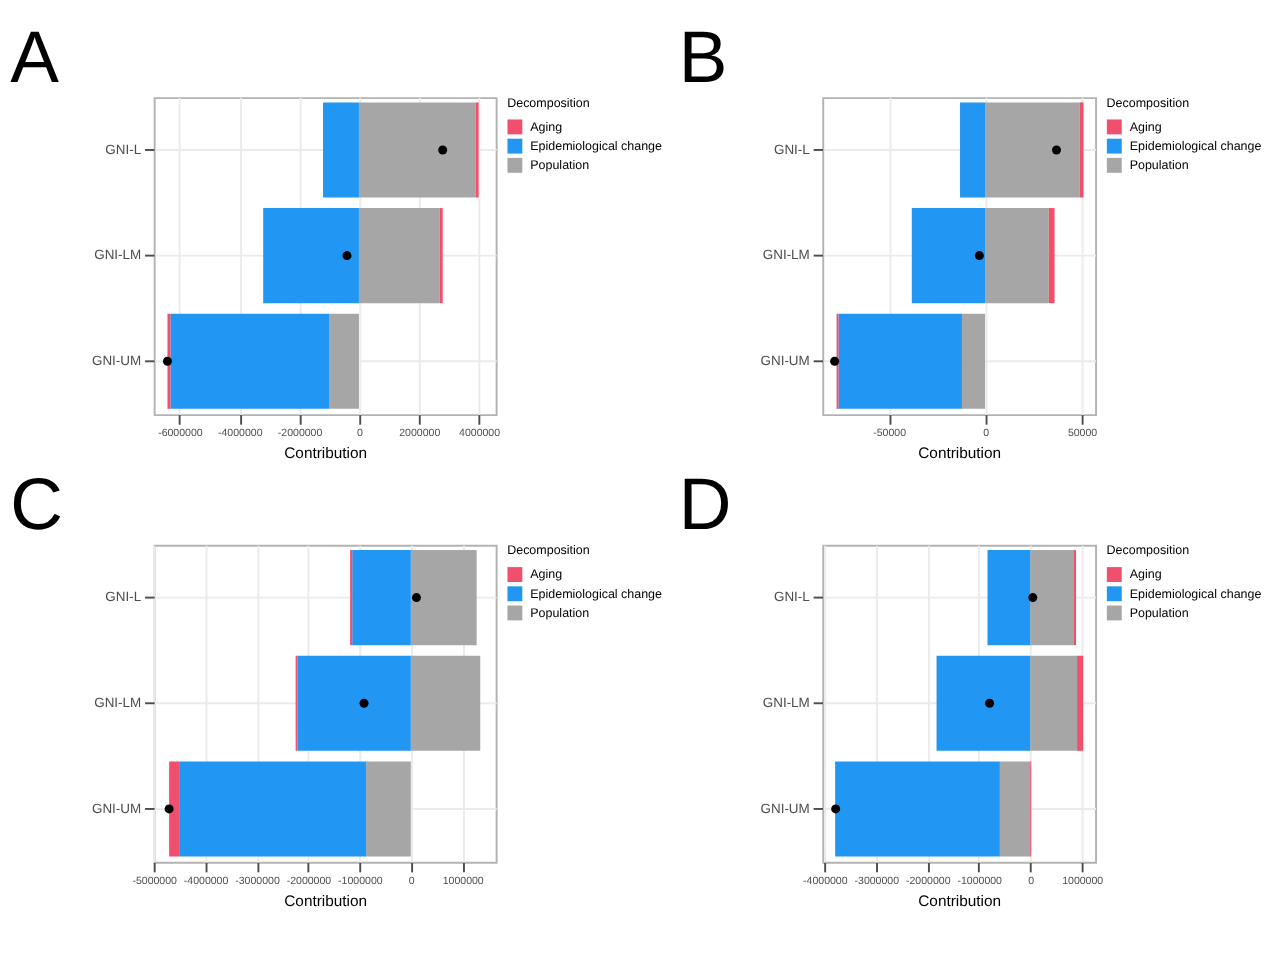  Describe the element at coordinates (705, 504) in the screenshot. I see `chart-title: D` at that location.